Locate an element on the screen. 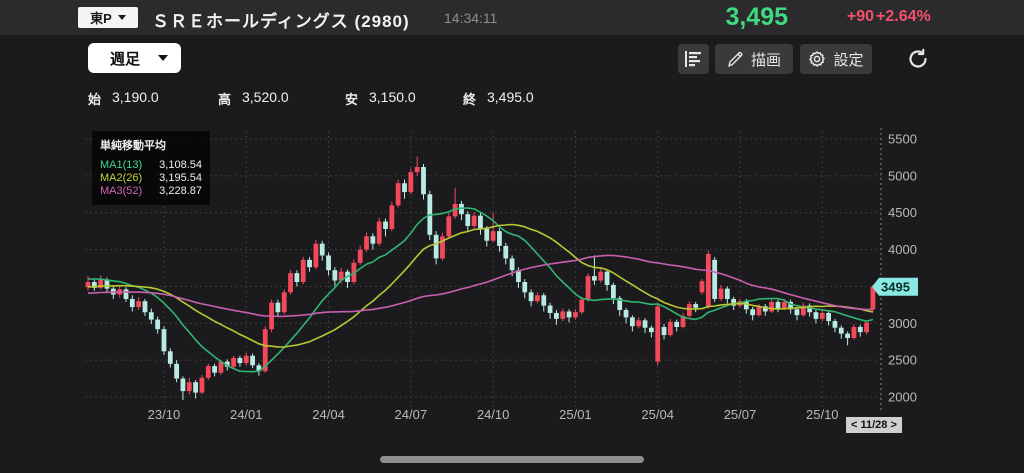 Image resolution: width=1024 pixels, height=473 pixels. svg-text: 24/07 is located at coordinates (411, 414).